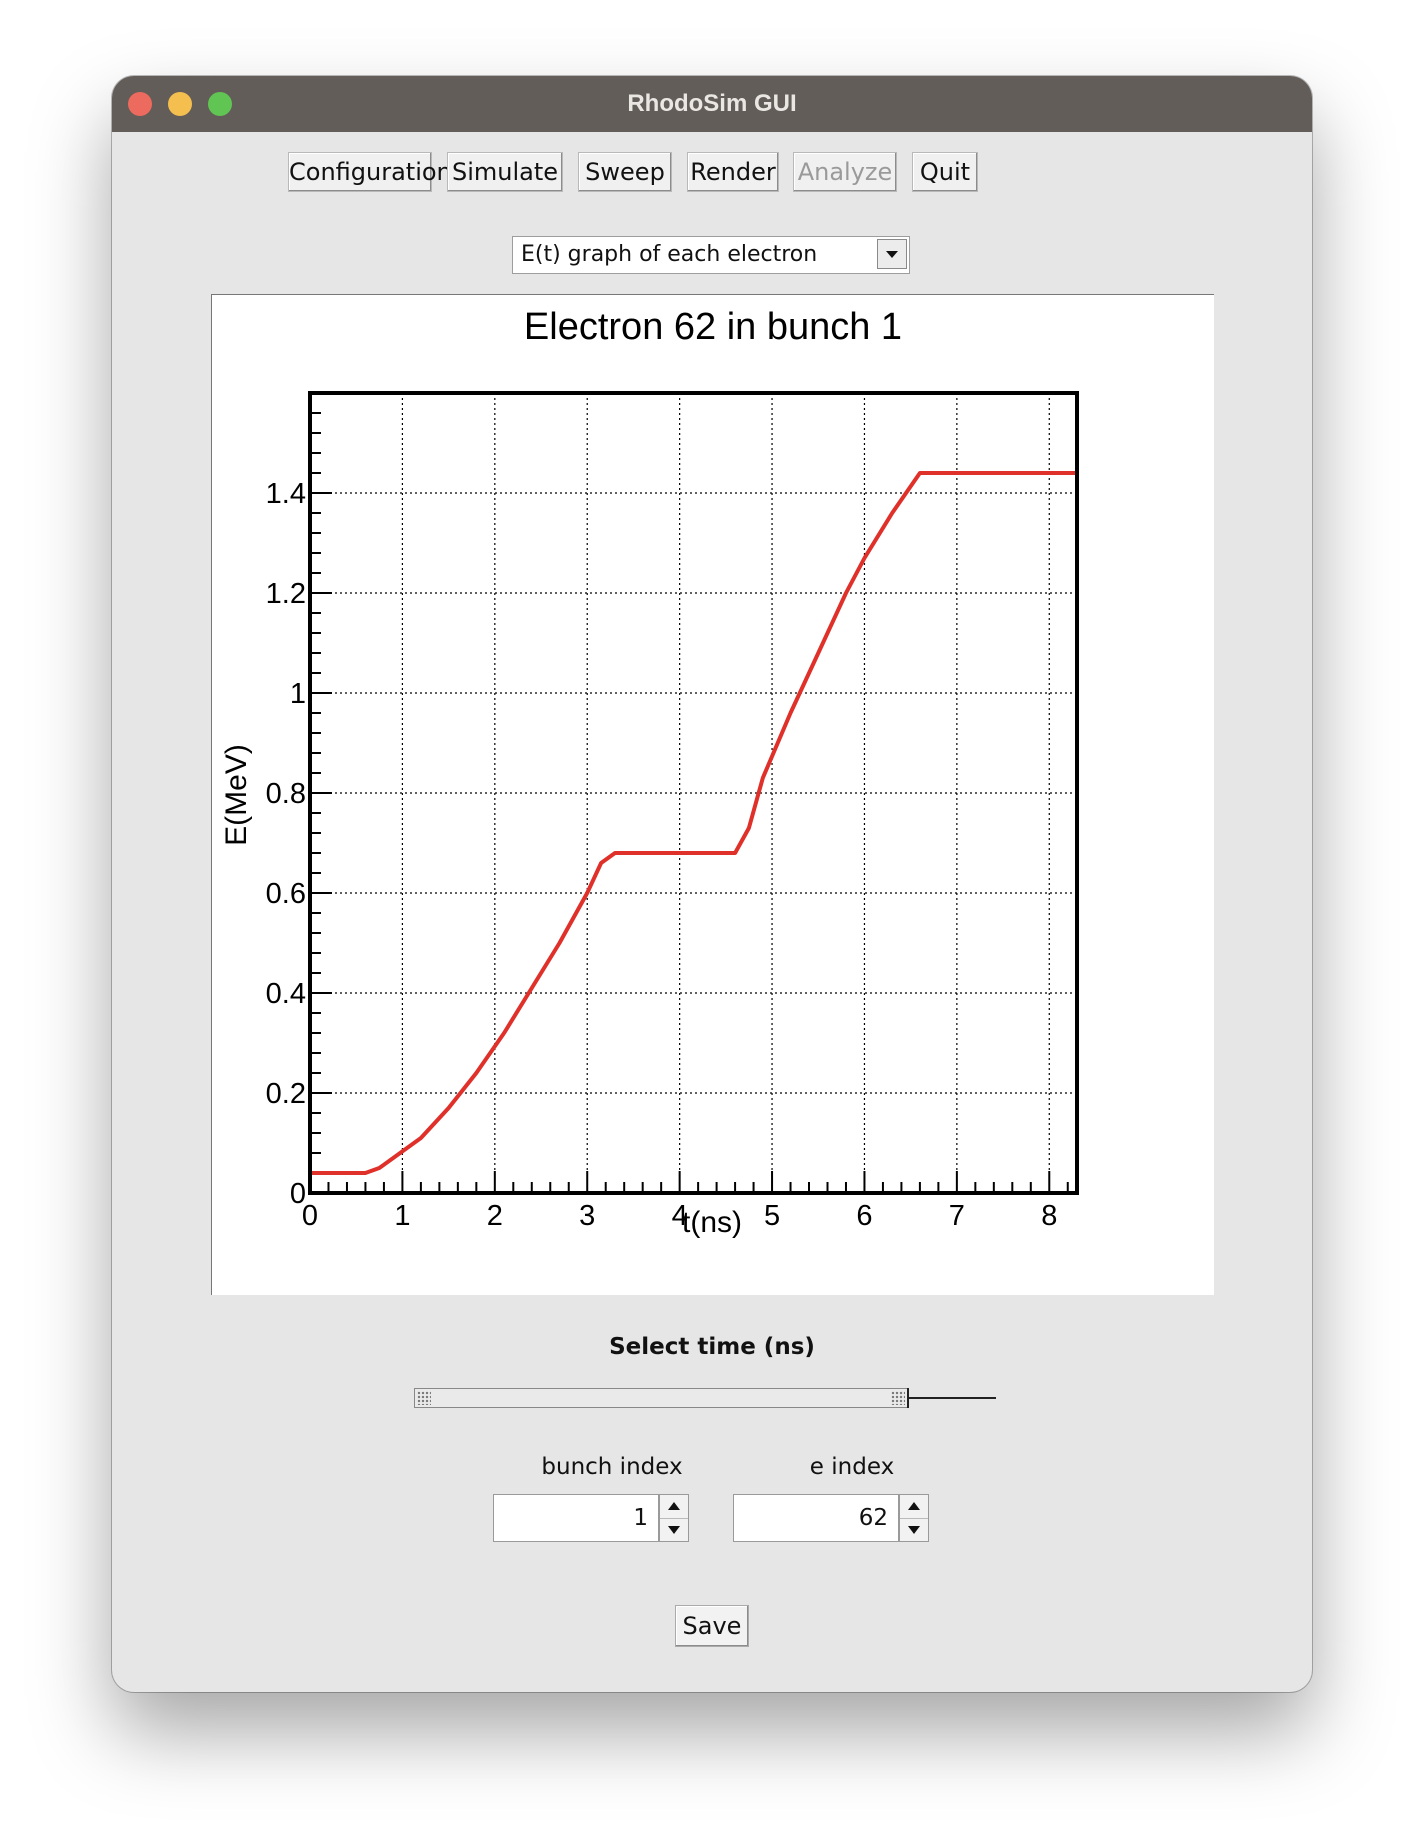  I want to click on y-tick-label: 0.2, so click(286, 1094).